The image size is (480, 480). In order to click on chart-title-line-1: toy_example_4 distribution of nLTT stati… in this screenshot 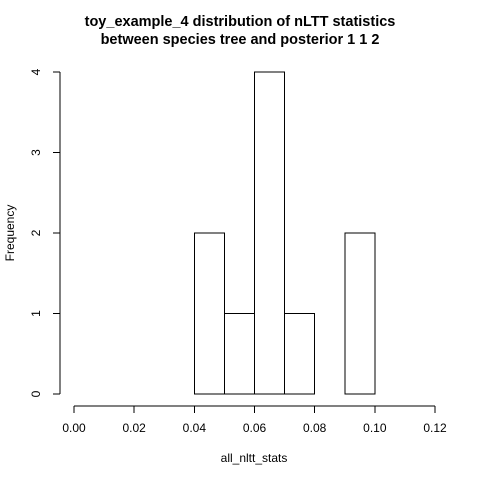, I will do `click(240, 22)`.